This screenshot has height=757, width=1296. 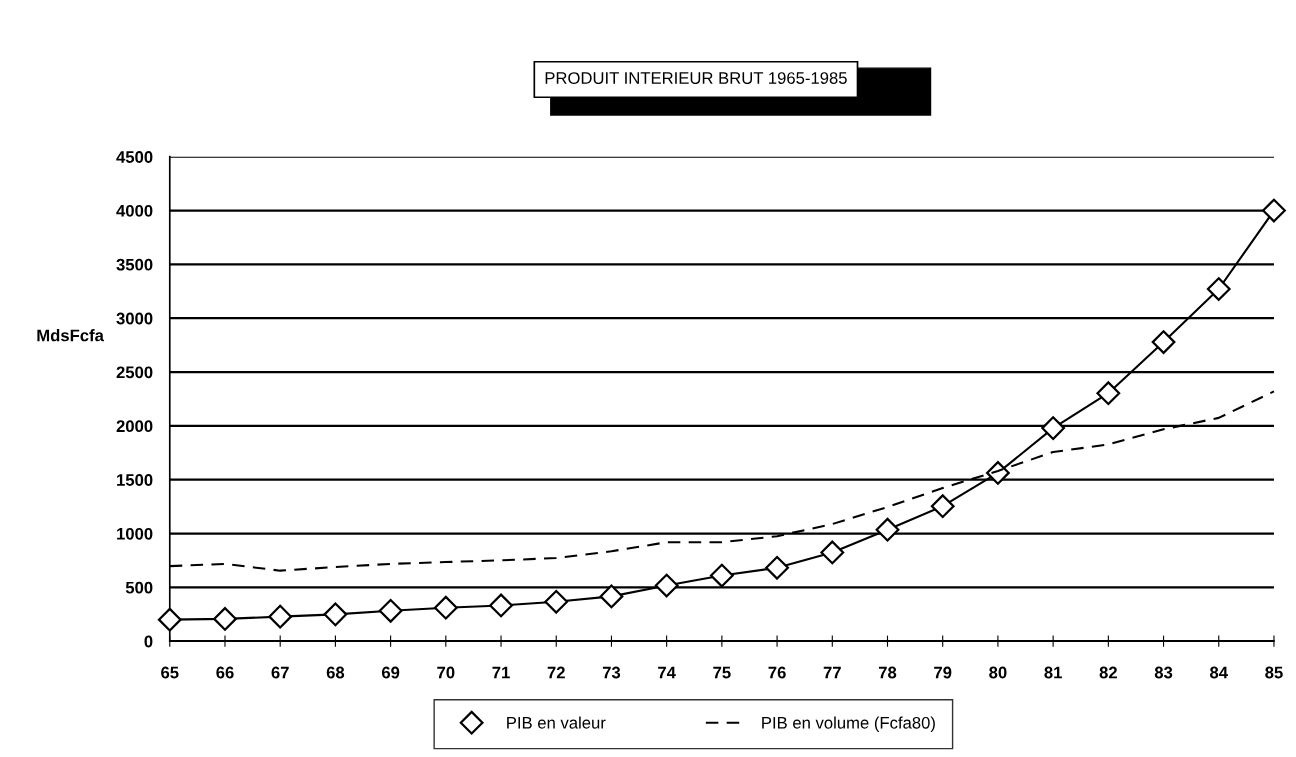 I want to click on y-tick-label: 500, so click(x=139, y=587).